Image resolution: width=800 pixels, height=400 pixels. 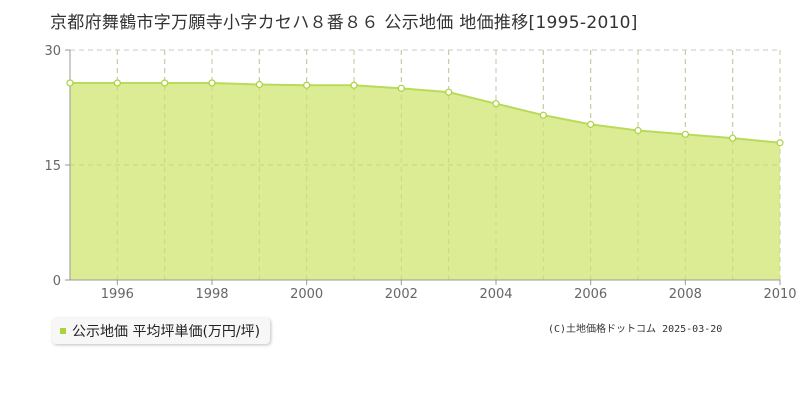 I want to click on x-tick-label: 1996, so click(x=117, y=294).